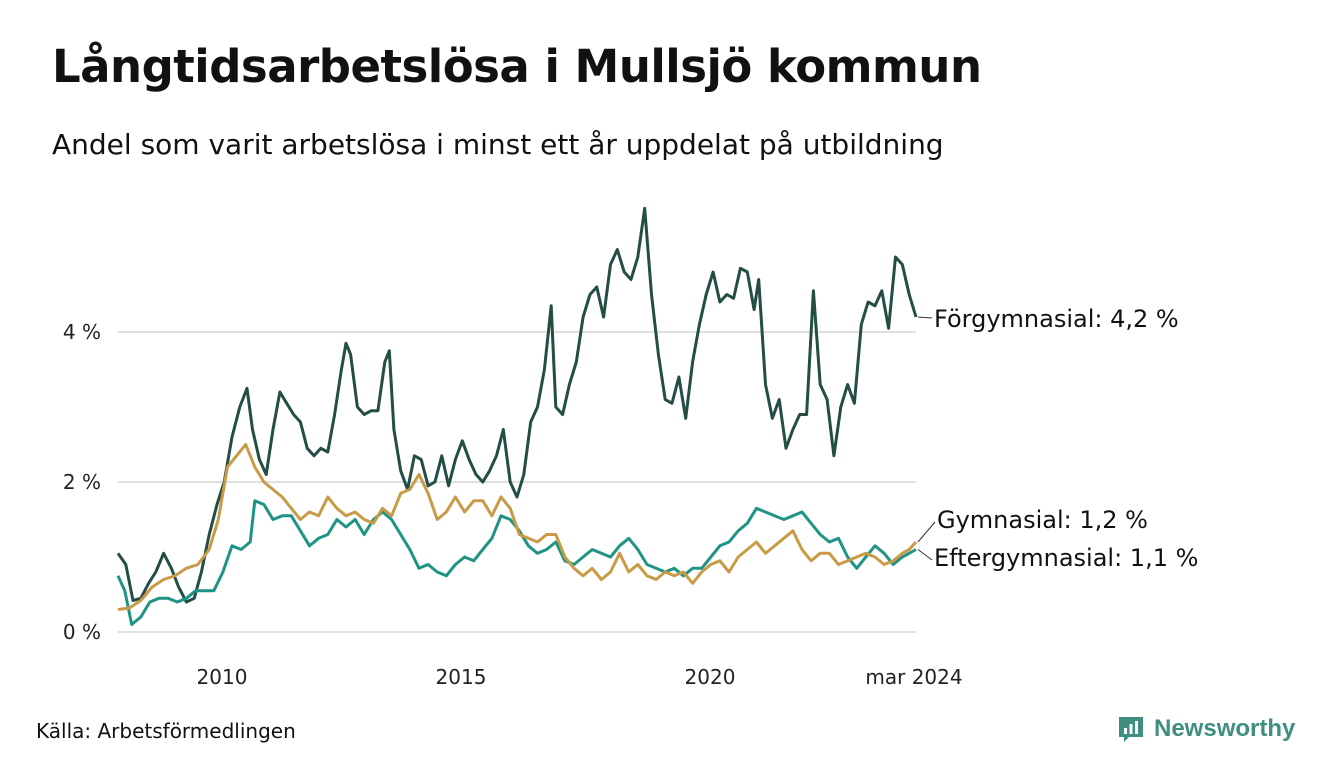  Describe the element at coordinates (1225, 728) in the screenshot. I see `brand-name: Newsworthy` at that location.